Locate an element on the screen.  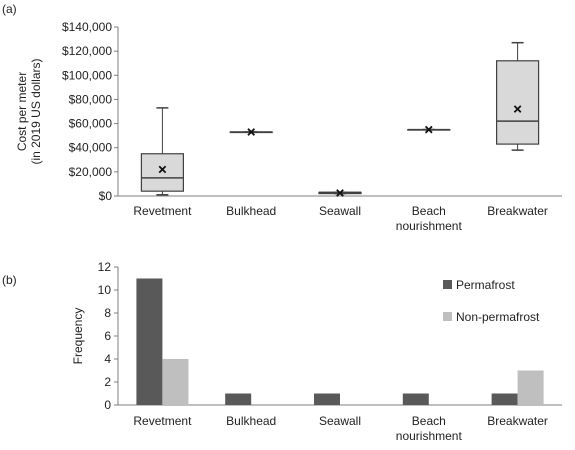
box-breakwater is located at coordinates (518, 96).